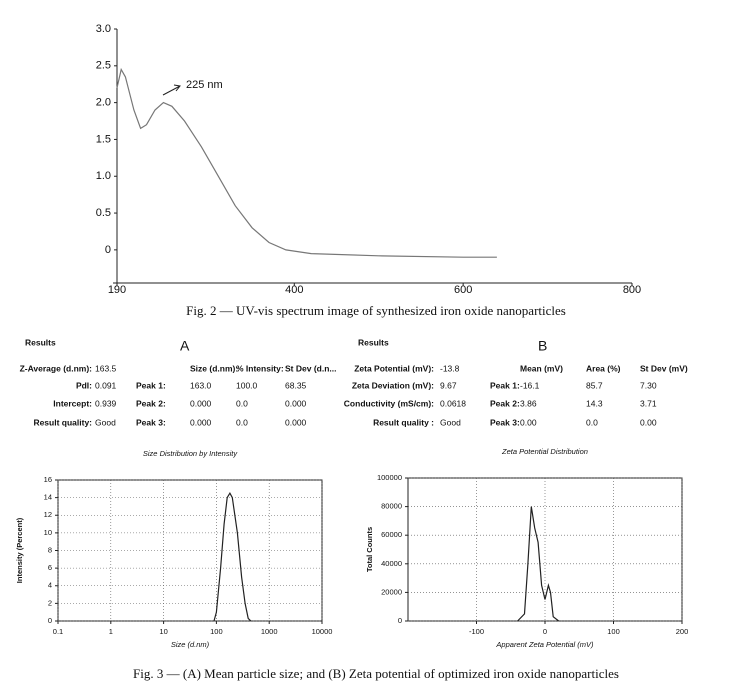  Describe the element at coordinates (50, 567) in the screenshot. I see `y-tick-label: 6` at that location.